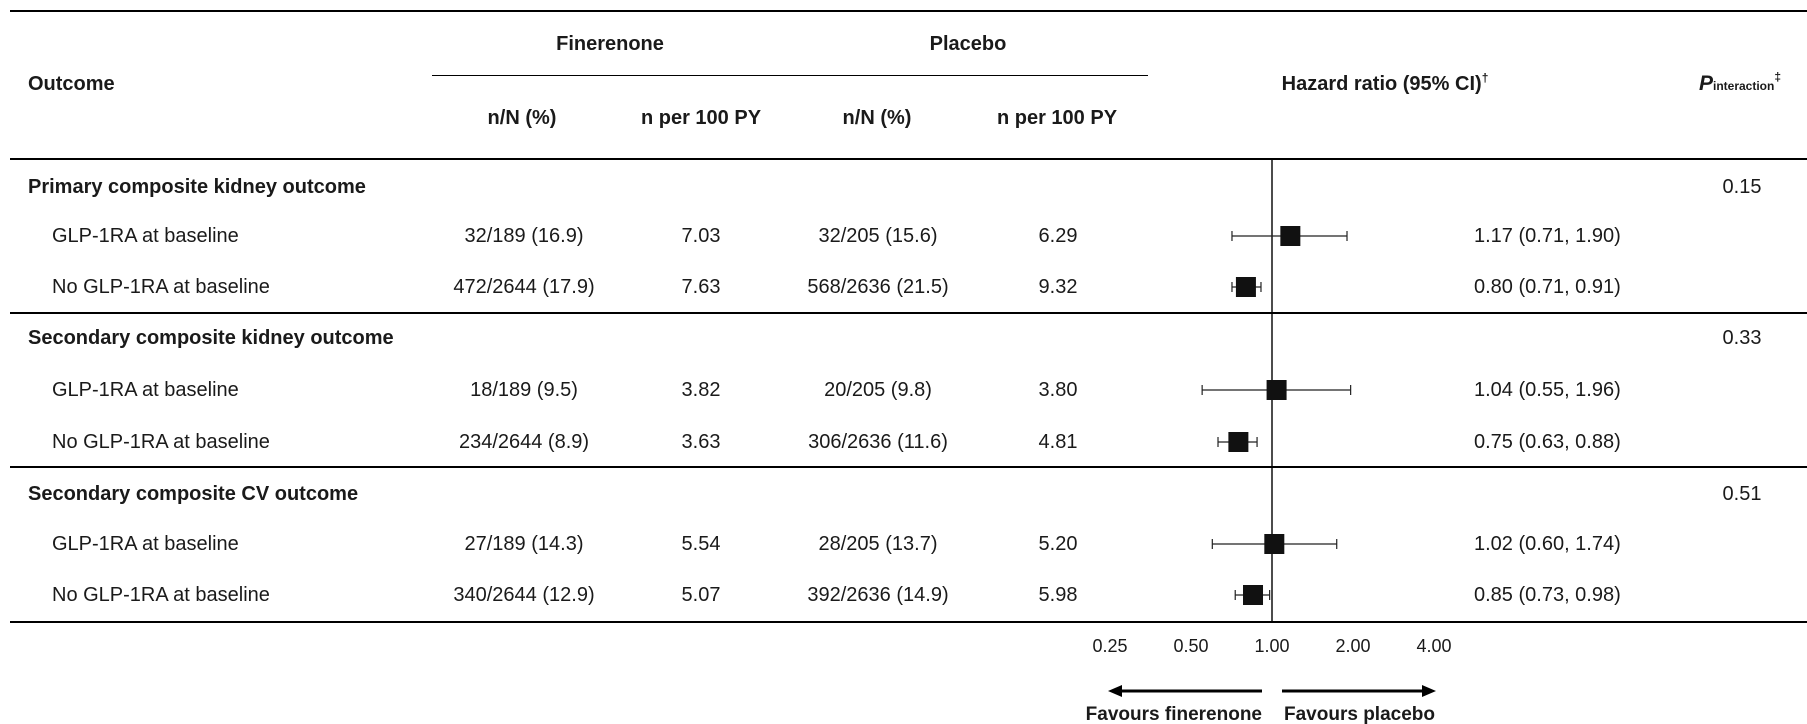 This screenshot has width=1807, height=724. I want to click on group-underline, so click(790, 75).